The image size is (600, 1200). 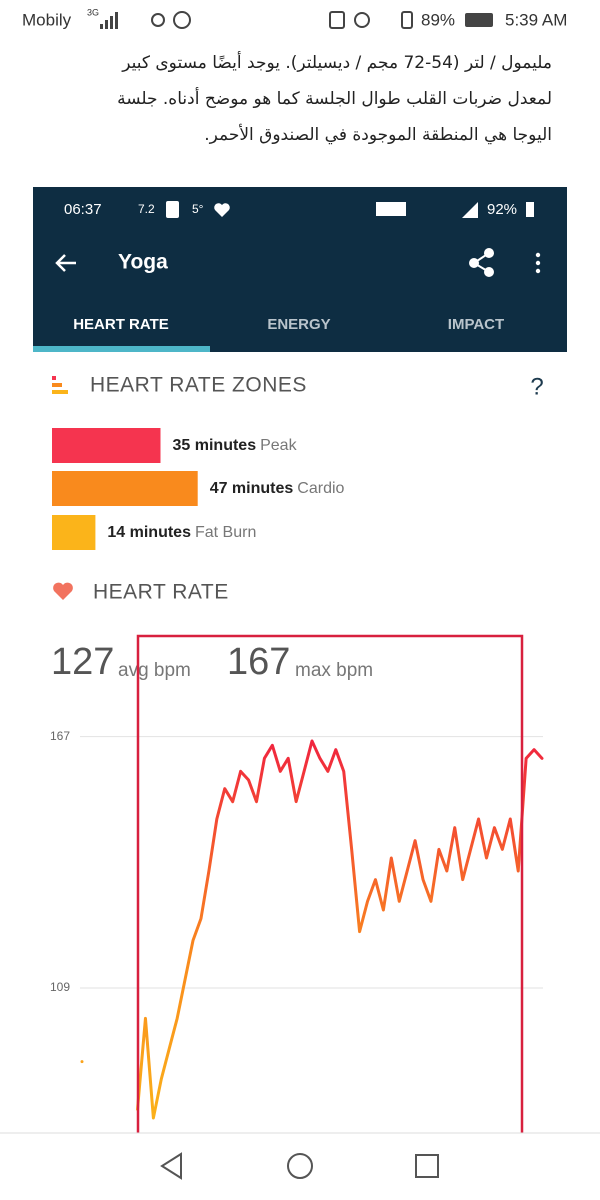 I want to click on y-tick-label: 167, so click(x=60, y=736).